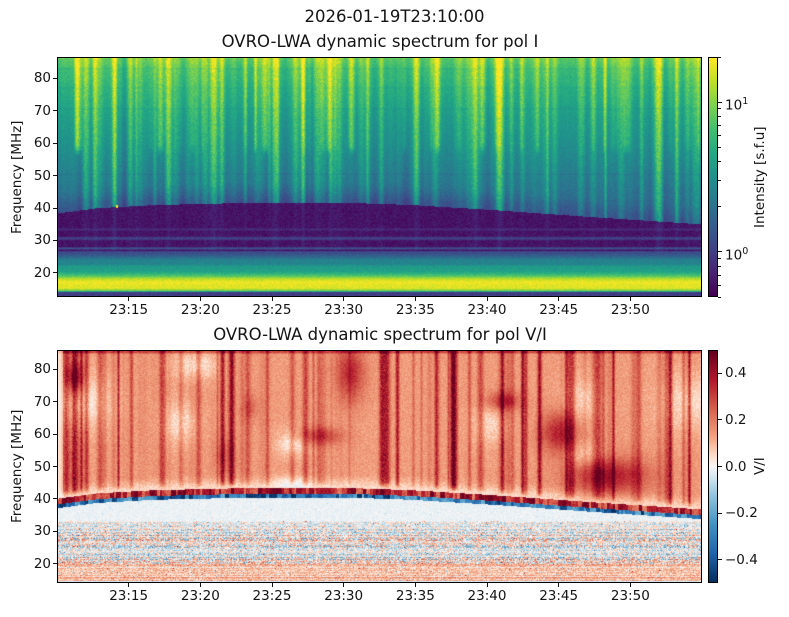  Describe the element at coordinates (737, 105) in the screenshot. I see `colorbar-tick-label: 10¹` at that location.